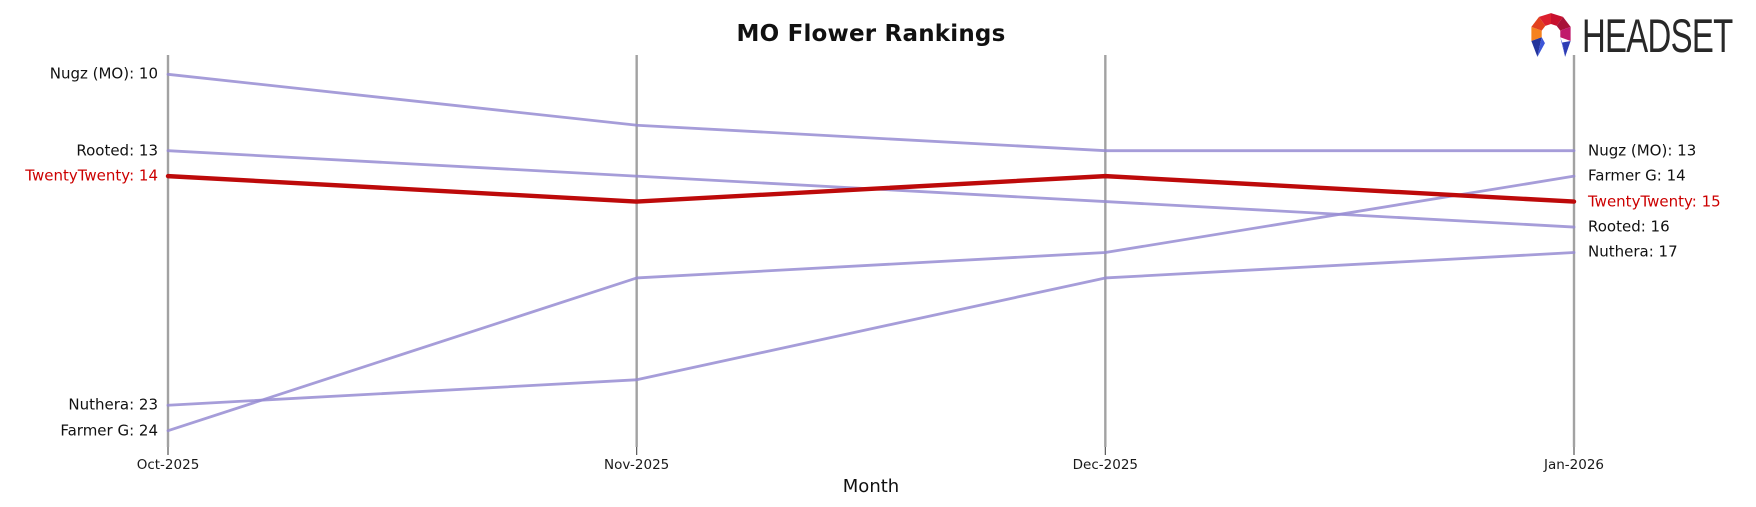  What do you see at coordinates (871, 112) in the screenshot?
I see `series-line-nugz-mo-` at bounding box center [871, 112].